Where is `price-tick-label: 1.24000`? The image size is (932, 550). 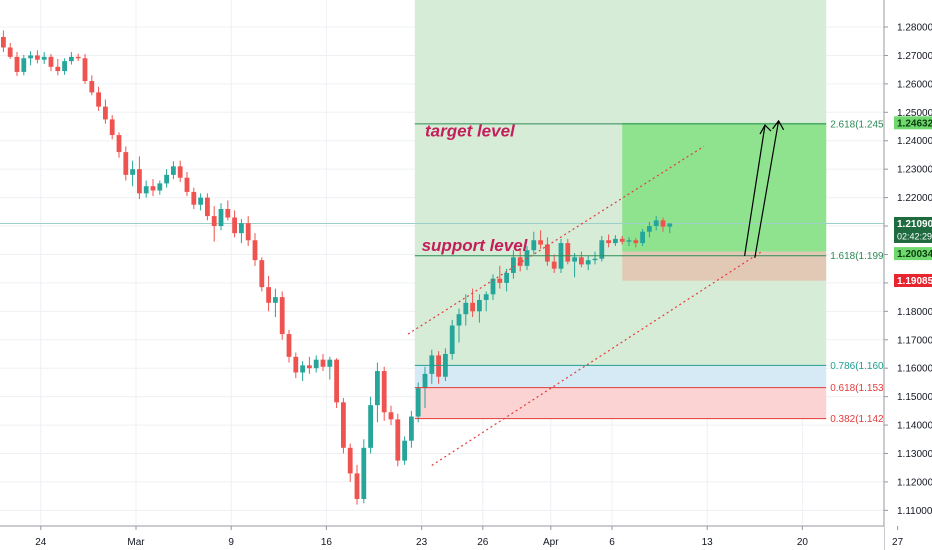
price-tick-label: 1.24000 is located at coordinates (914, 141).